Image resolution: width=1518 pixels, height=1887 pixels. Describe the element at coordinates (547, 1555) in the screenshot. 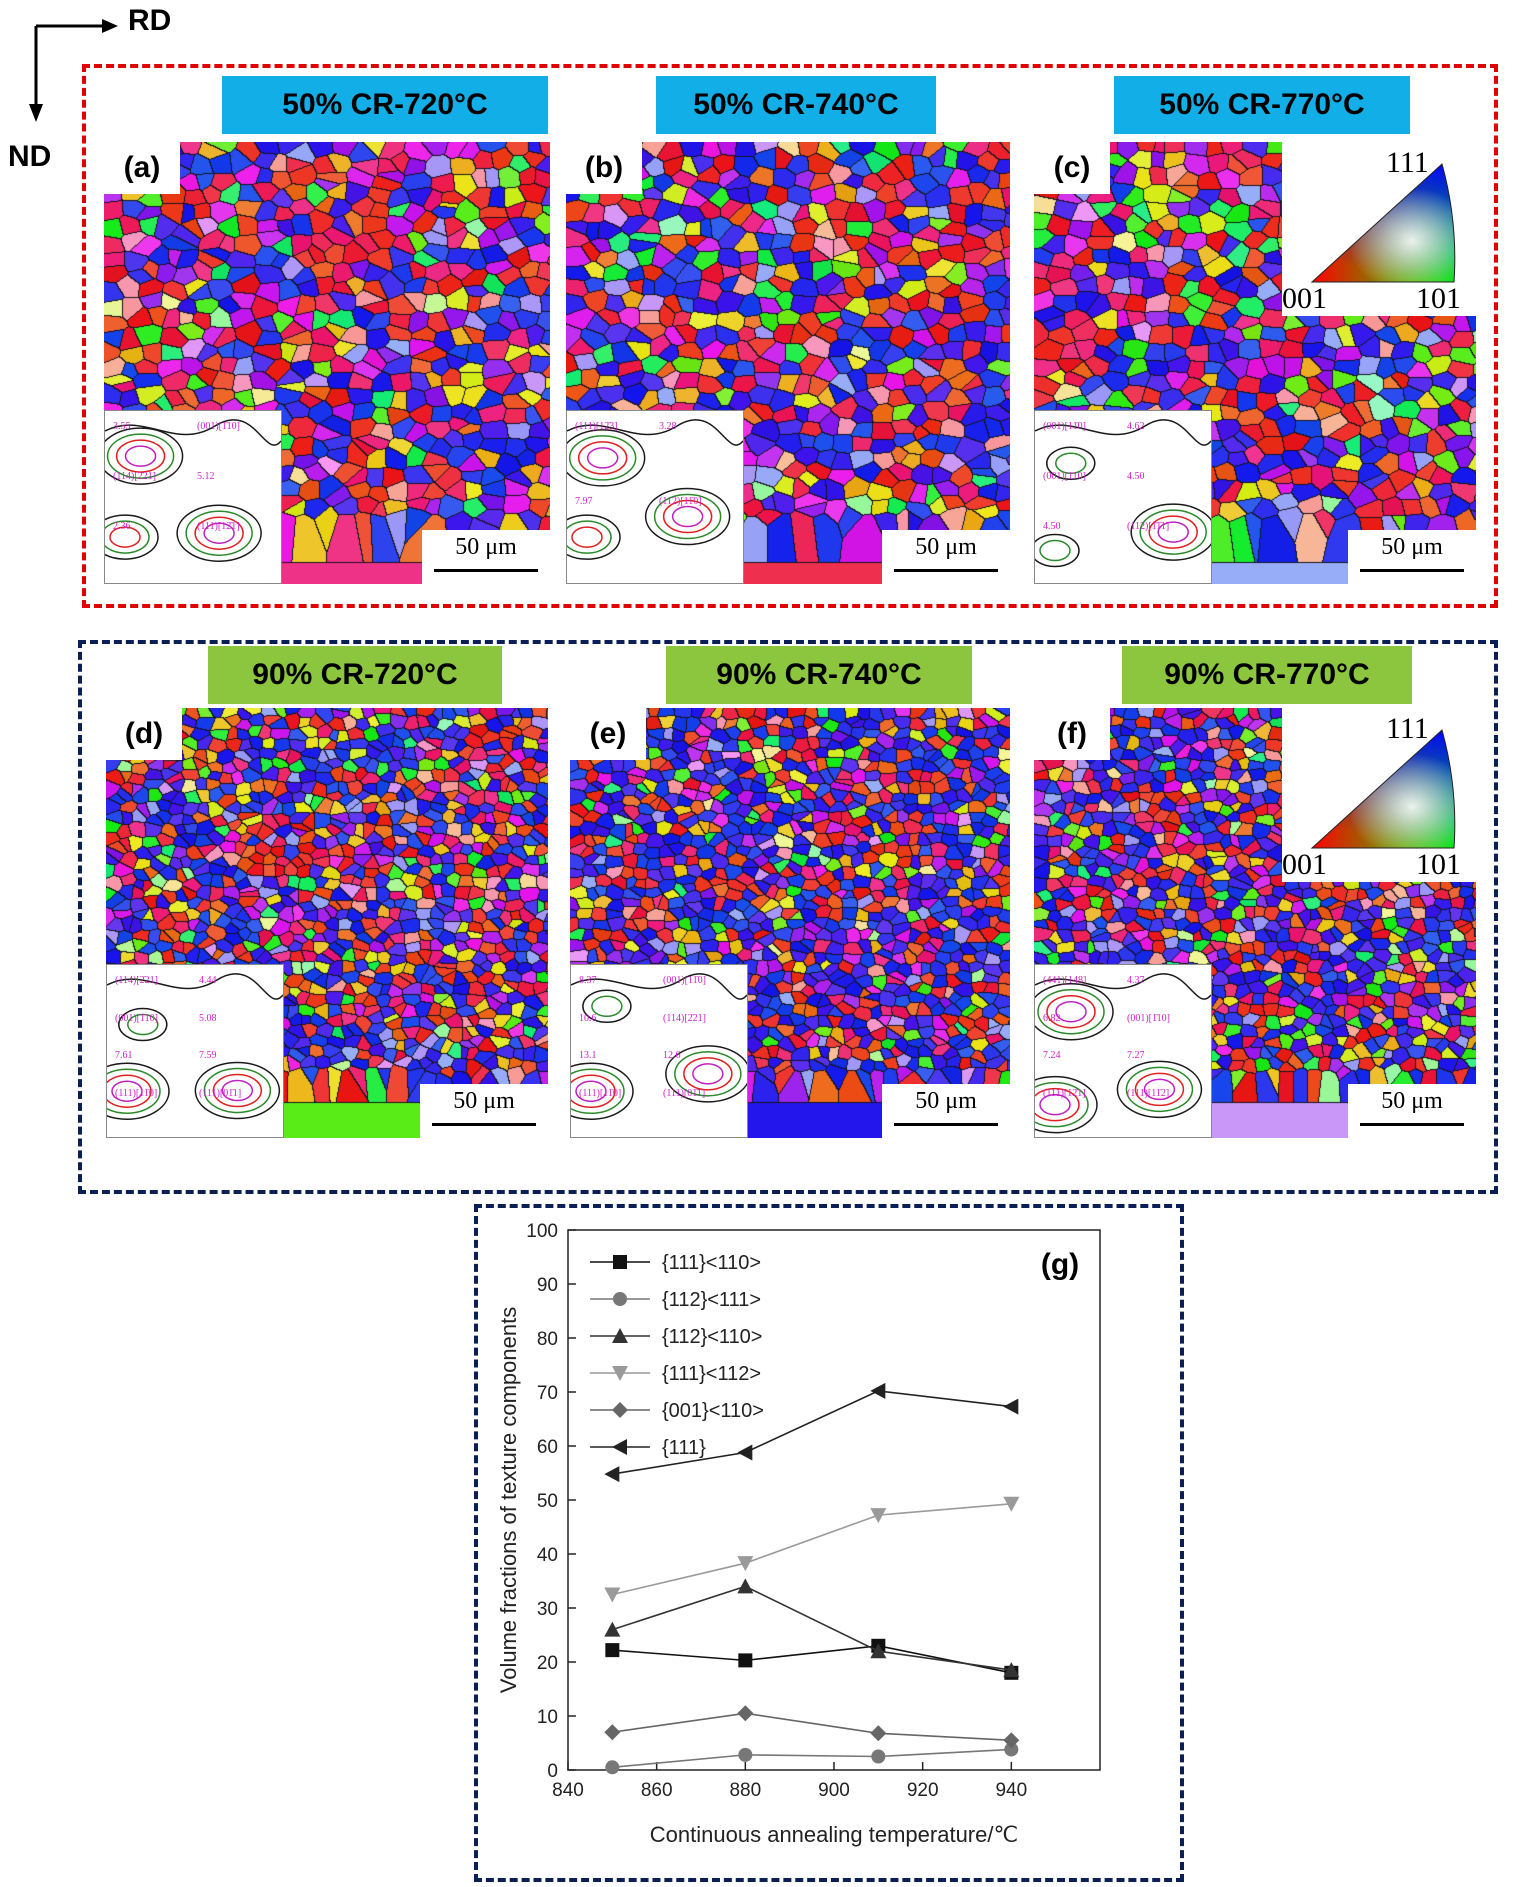

I see `y-tick-label: 40` at that location.